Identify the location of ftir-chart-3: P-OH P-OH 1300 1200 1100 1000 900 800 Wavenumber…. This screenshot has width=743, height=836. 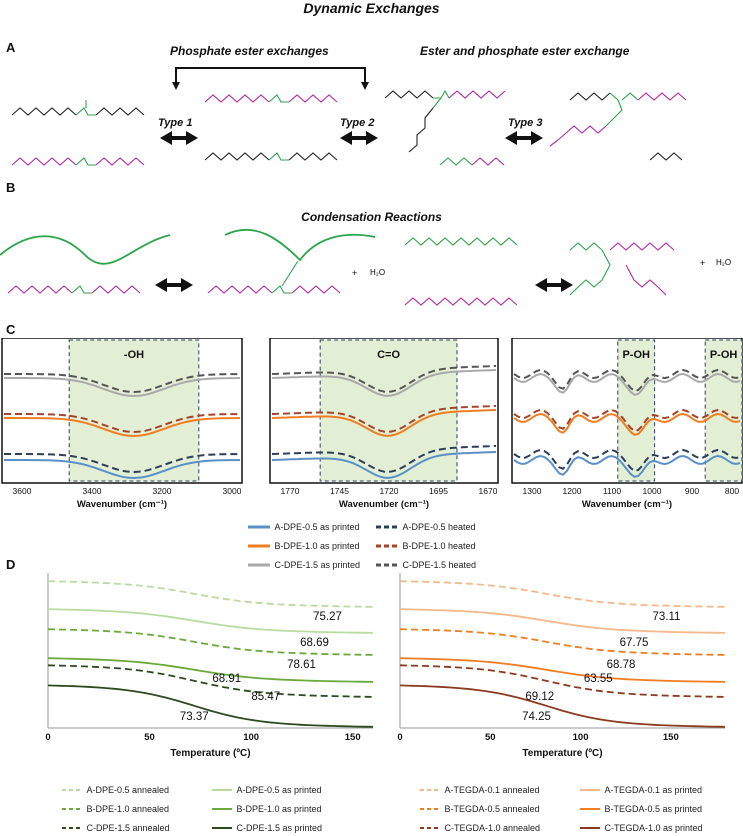
(627, 424).